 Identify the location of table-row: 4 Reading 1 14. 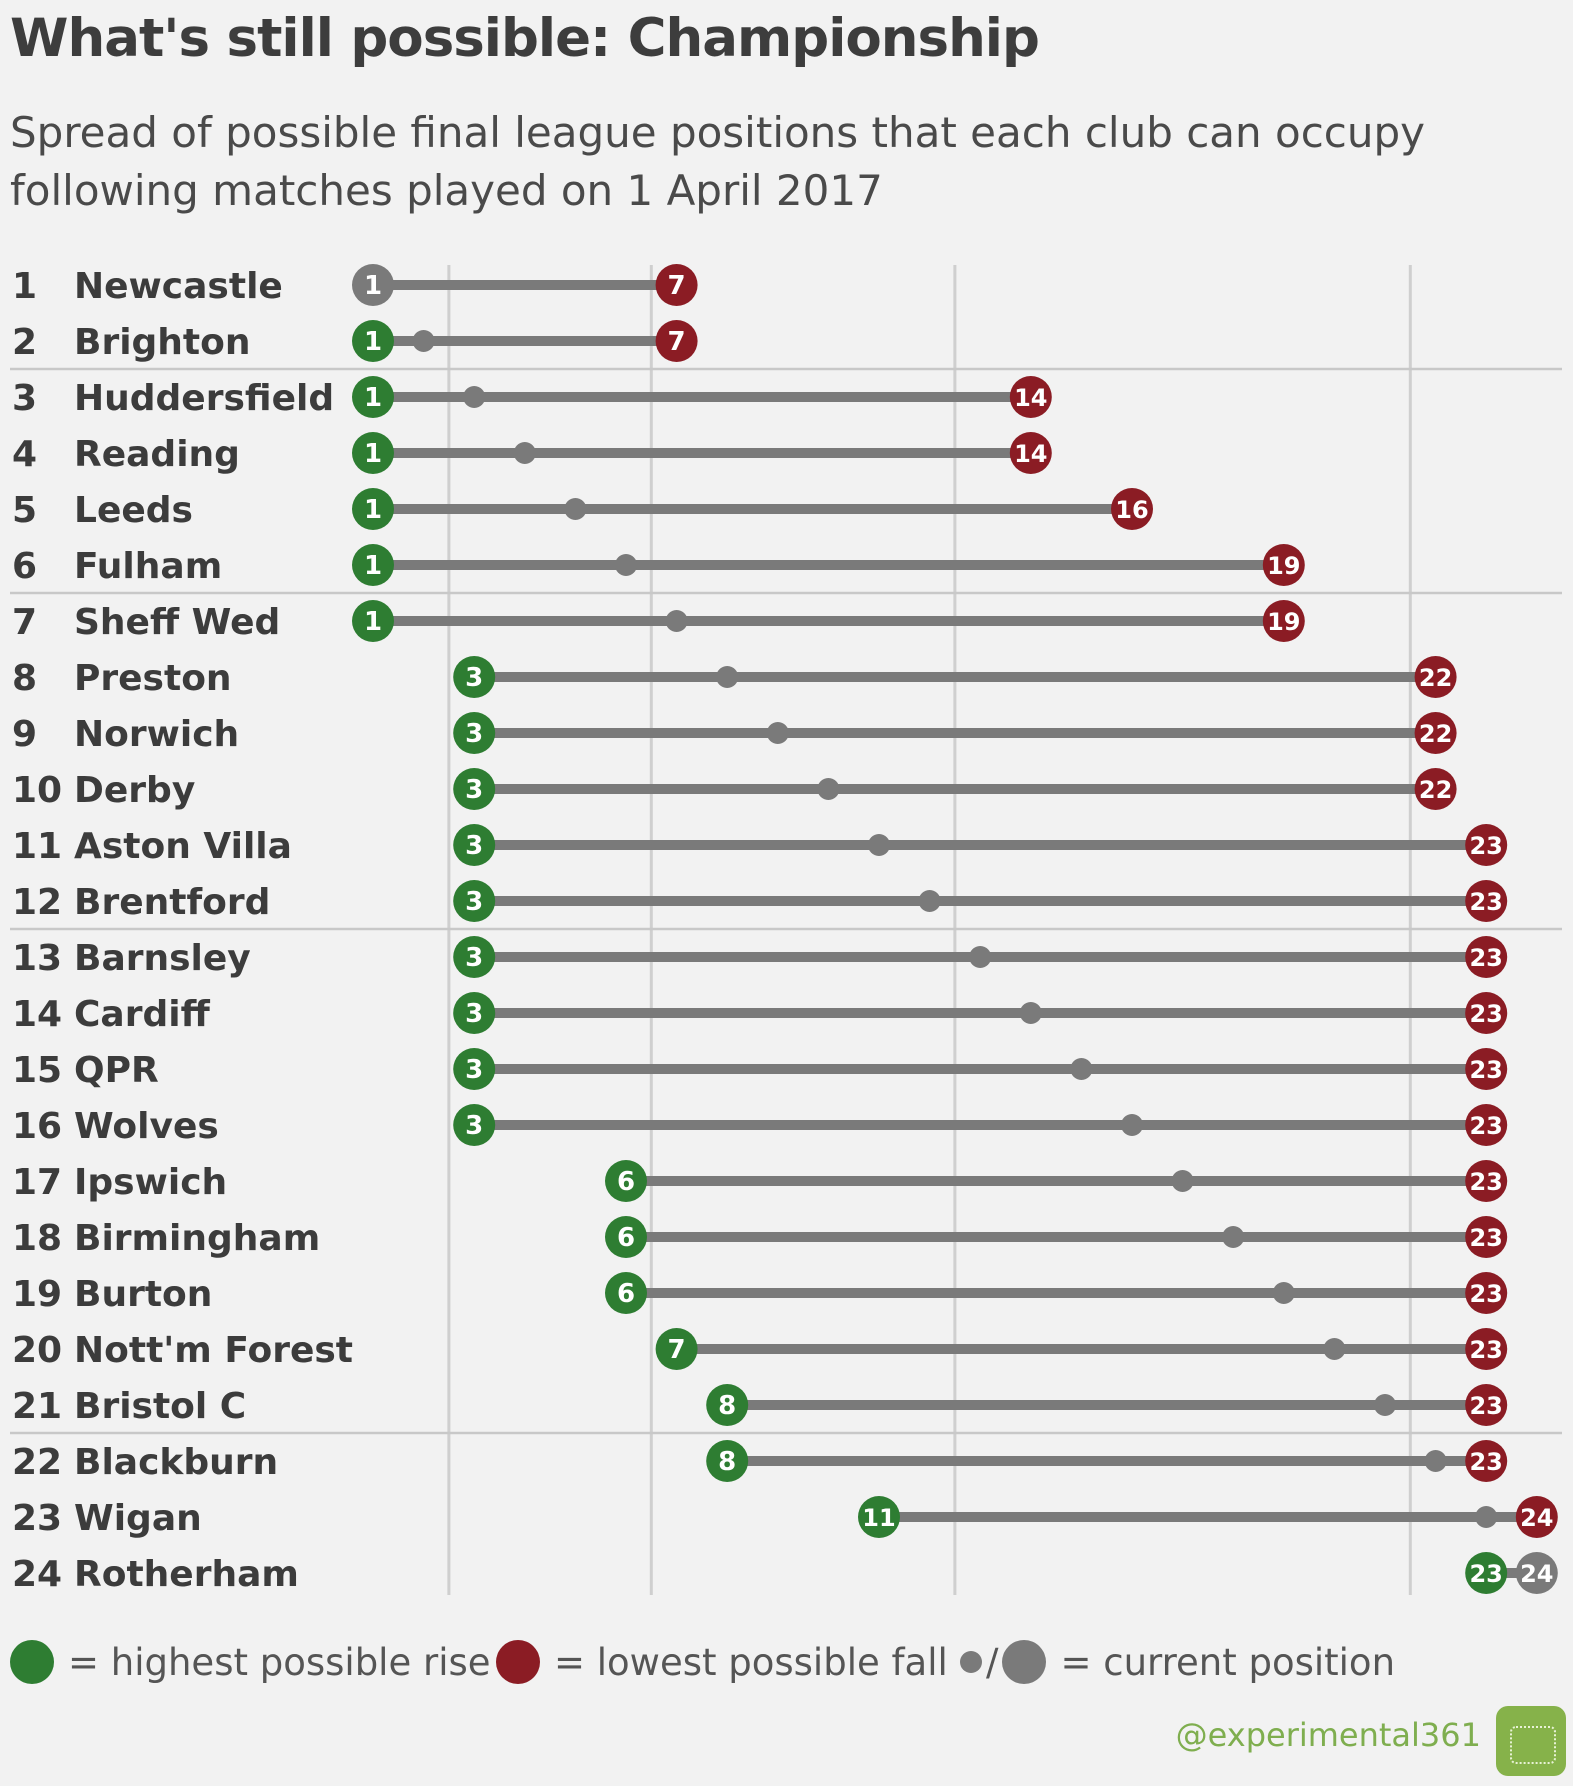
(532, 453).